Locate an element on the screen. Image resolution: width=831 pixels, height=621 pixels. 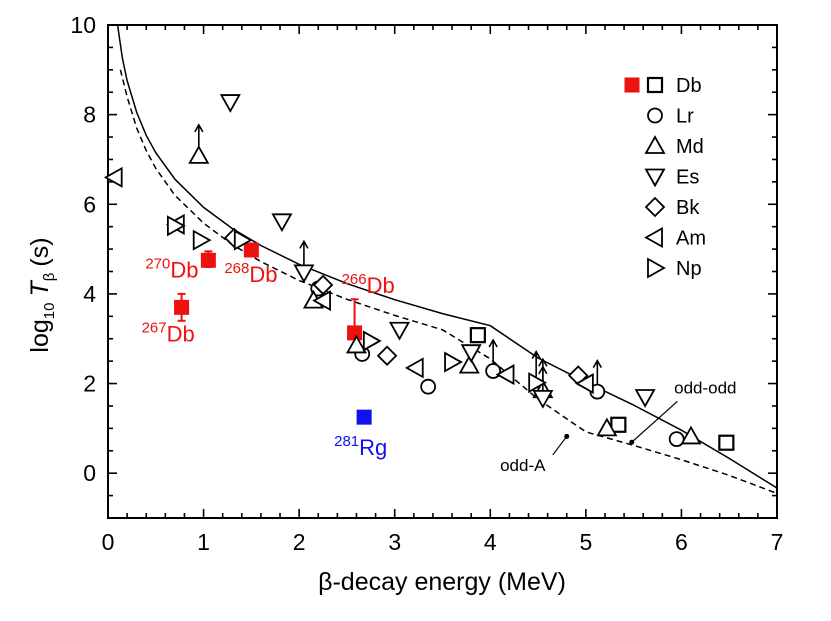
legend-label: Am is located at coordinates (691, 239).